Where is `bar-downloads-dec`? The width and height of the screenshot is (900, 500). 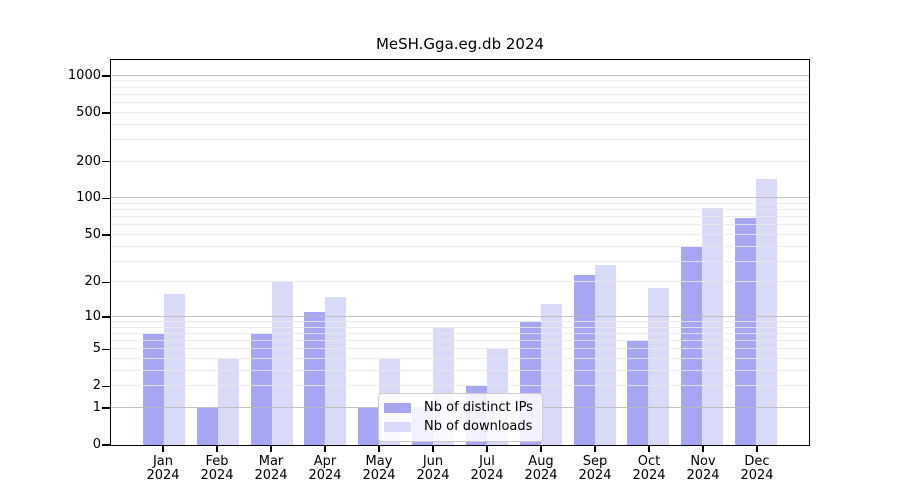 bar-downloads-dec is located at coordinates (767, 312).